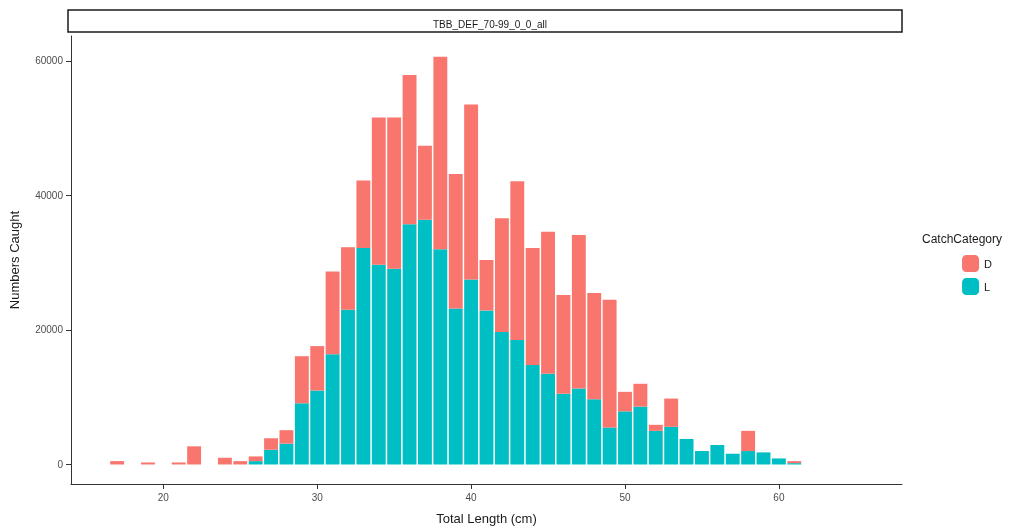 The image size is (1017, 530). Describe the element at coordinates (779, 497) in the screenshot. I see `x-tick-label: 60` at that location.